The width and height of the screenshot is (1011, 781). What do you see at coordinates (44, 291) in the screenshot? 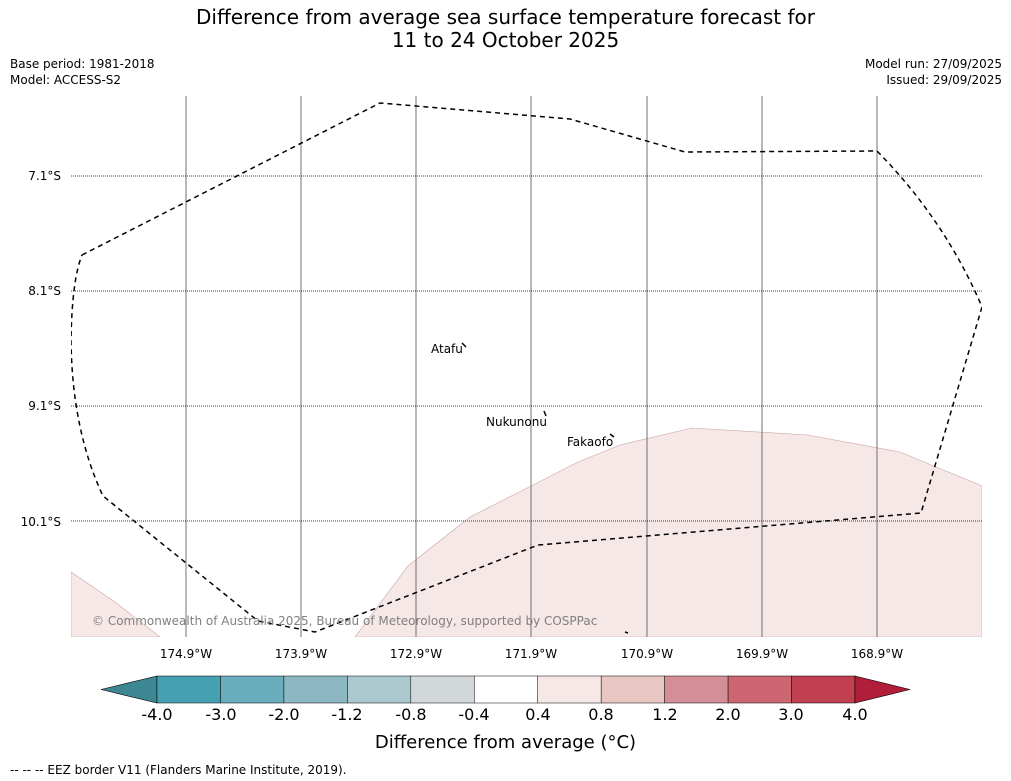
I see `lat-label-8-1s: 8.1°S` at bounding box center [44, 291].